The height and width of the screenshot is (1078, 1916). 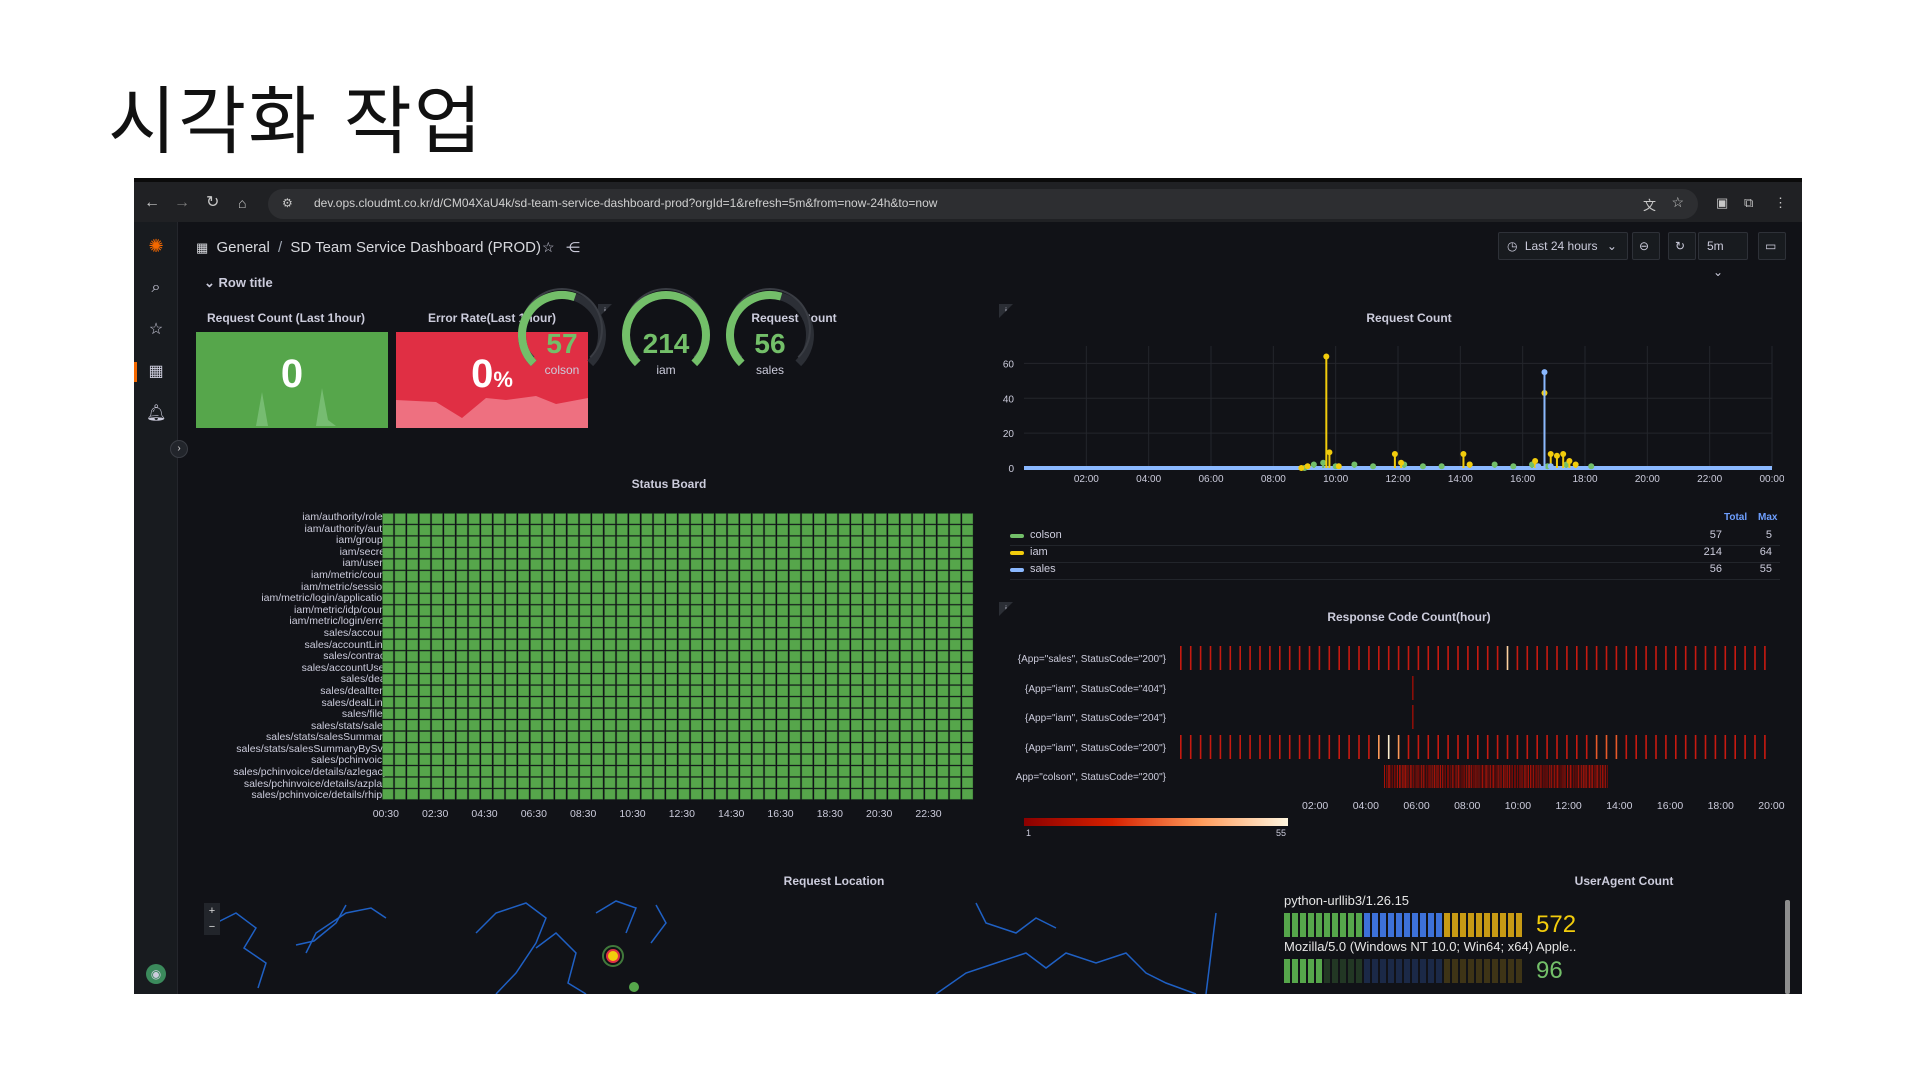 What do you see at coordinates (179, 449) in the screenshot?
I see `sidebar-expand-button: ›` at bounding box center [179, 449].